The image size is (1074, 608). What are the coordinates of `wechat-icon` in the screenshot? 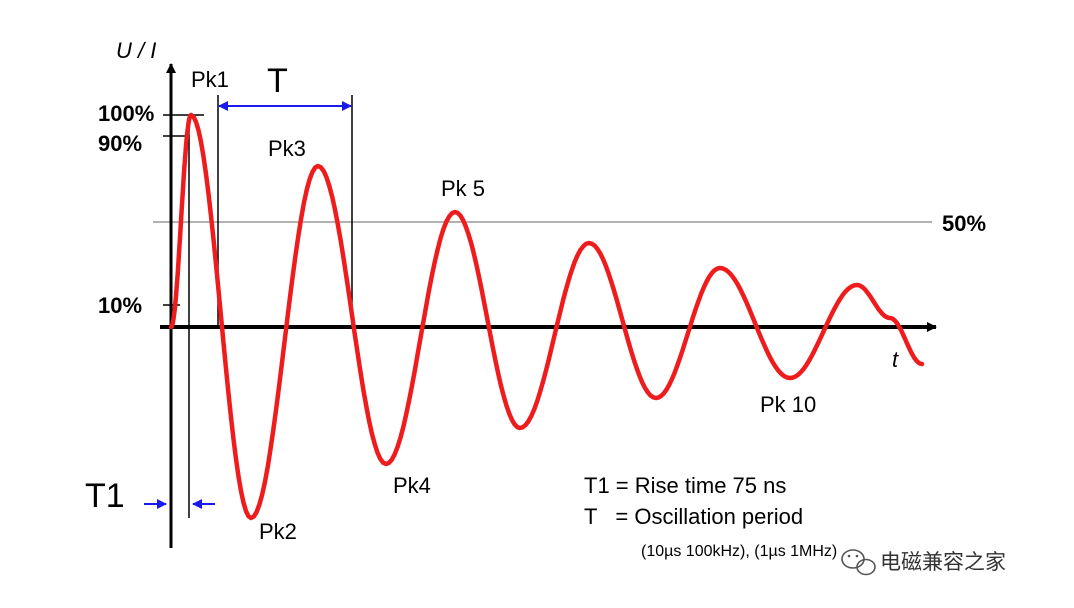 It's located at (858, 562).